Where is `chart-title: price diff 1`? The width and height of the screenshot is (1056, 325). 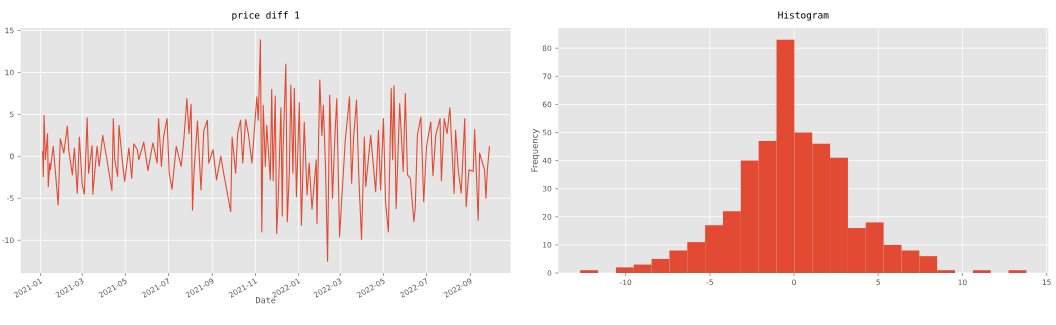 chart-title: price diff 1 is located at coordinates (266, 16).